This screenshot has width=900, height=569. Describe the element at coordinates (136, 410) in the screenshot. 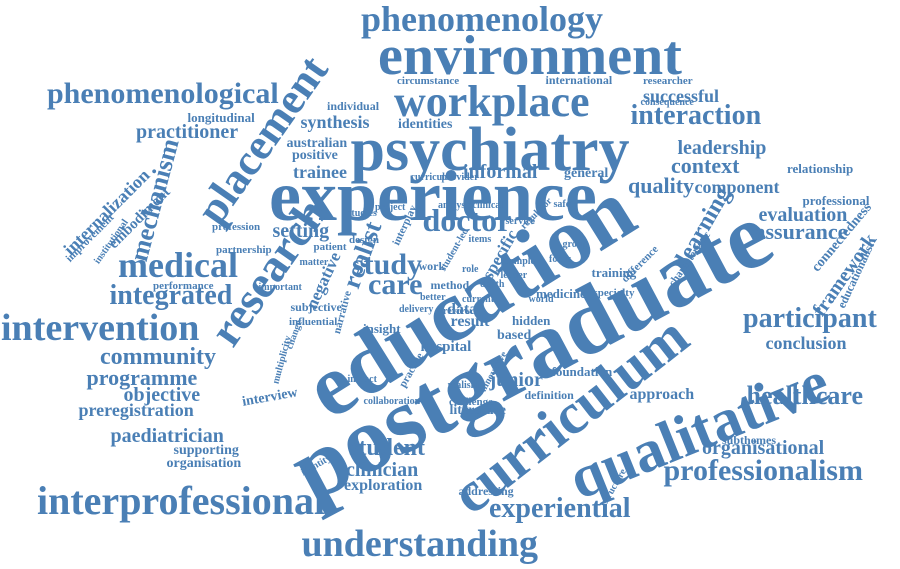

I see `cloud-word: preregistration` at that location.